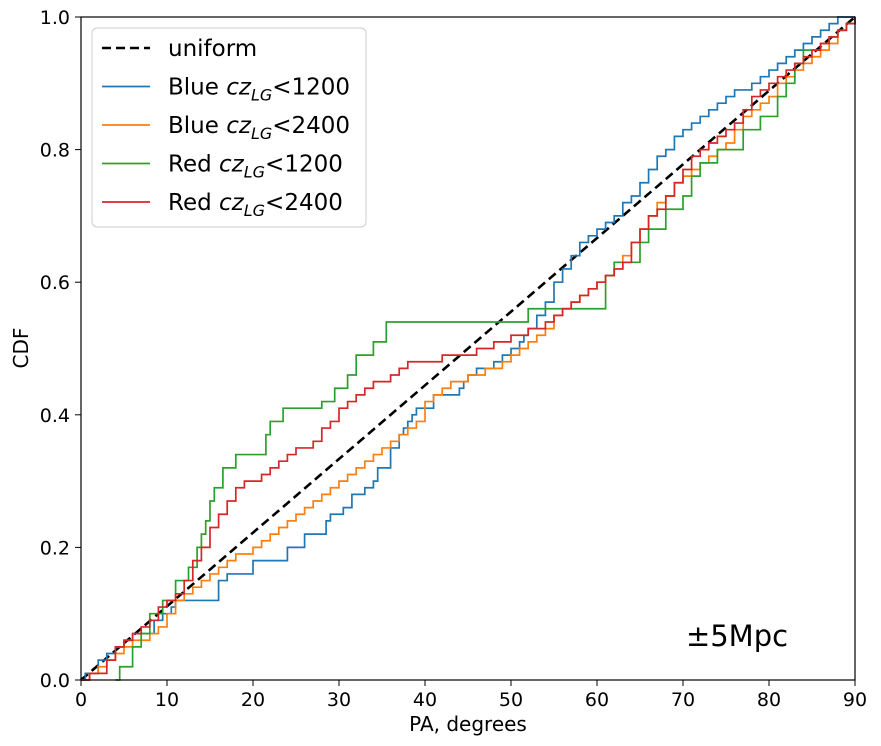  Describe the element at coordinates (55, 416) in the screenshot. I see `y-tick-label: 0.4` at that location.